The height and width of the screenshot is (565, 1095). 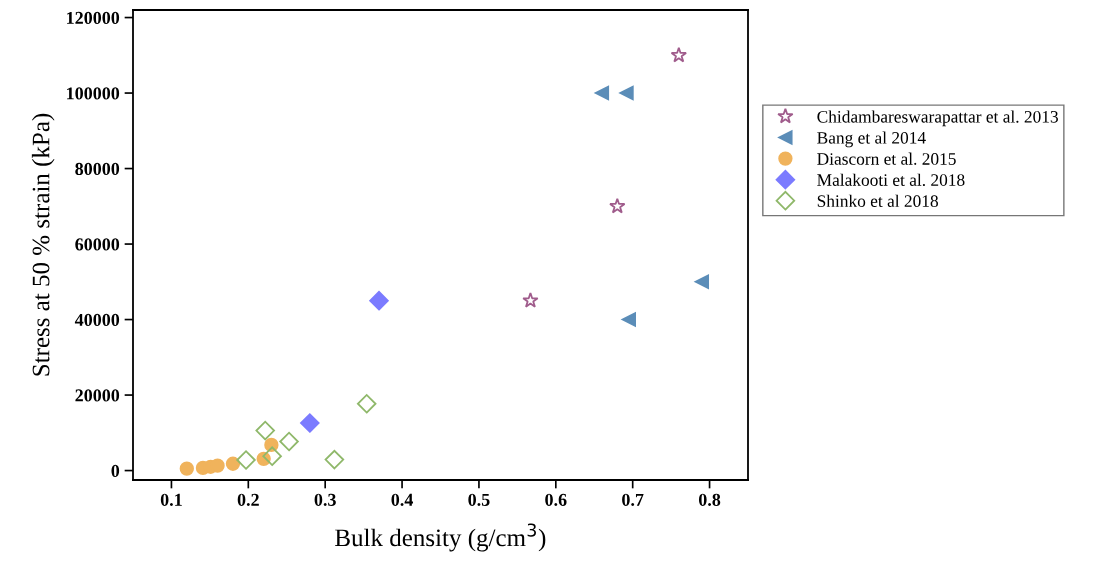 What do you see at coordinates (440, 537) in the screenshot?
I see `x-axis-title: Bulk density (g/cm$^{3}$)` at bounding box center [440, 537].